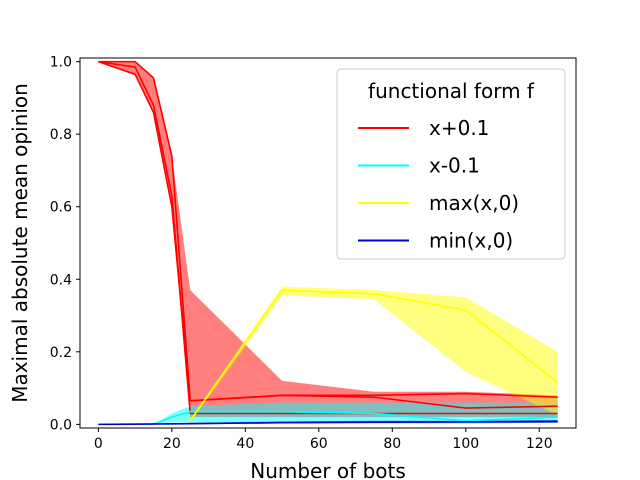 The image size is (640, 480). I want to click on y-axis: 0.0 0.2 0.4 0.6 0.8 1.0, so click(65, 244).